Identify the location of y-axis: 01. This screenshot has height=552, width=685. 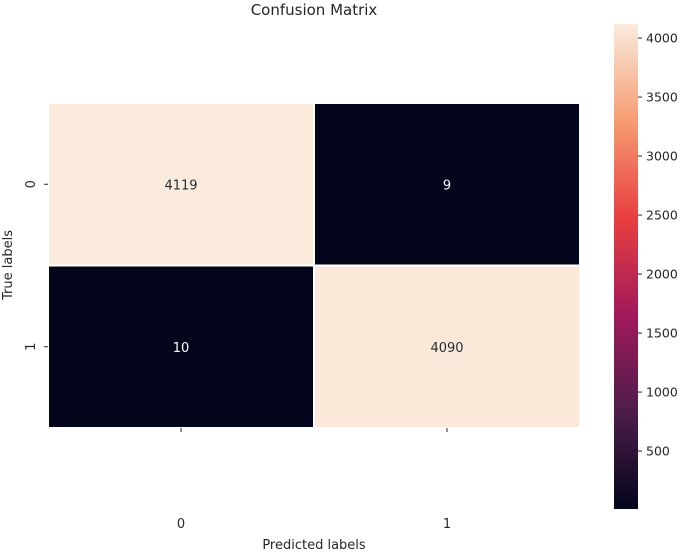
(36, 265).